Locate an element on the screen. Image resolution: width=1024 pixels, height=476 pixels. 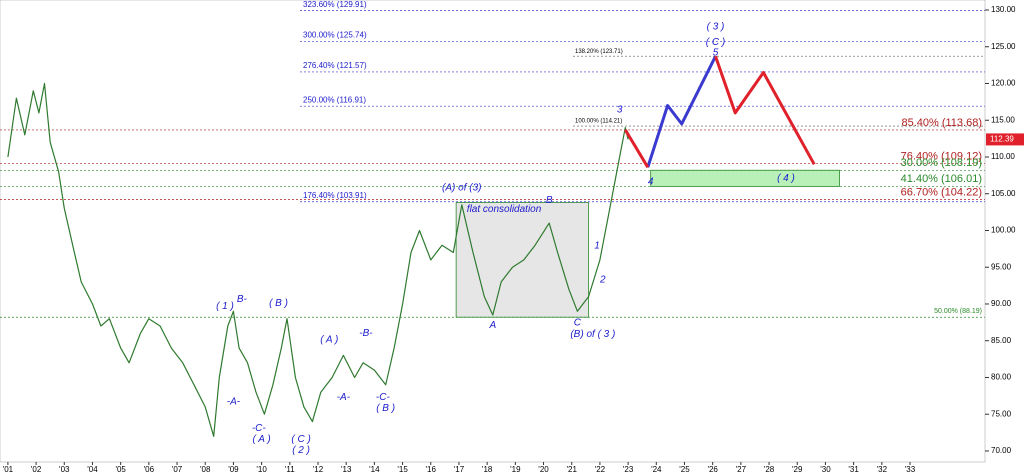
x-tick-label: '19 is located at coordinates (515, 469).